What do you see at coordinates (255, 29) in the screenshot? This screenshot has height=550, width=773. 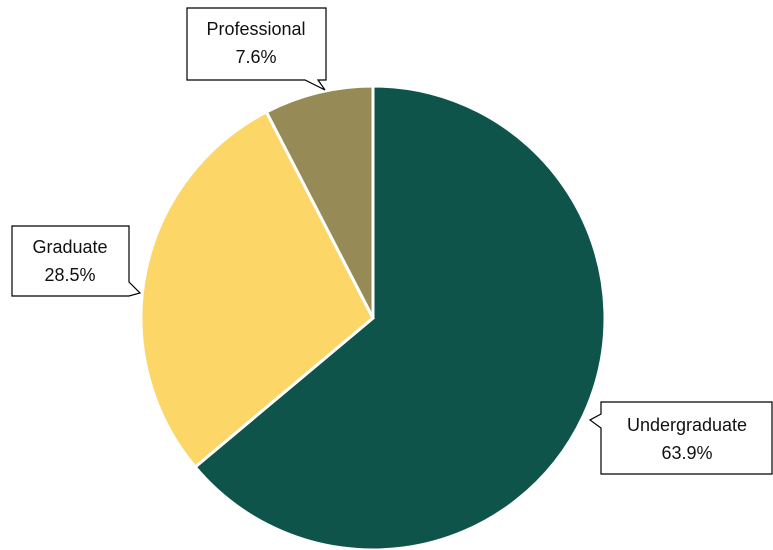 I see `slice-label: Professional` at bounding box center [255, 29].